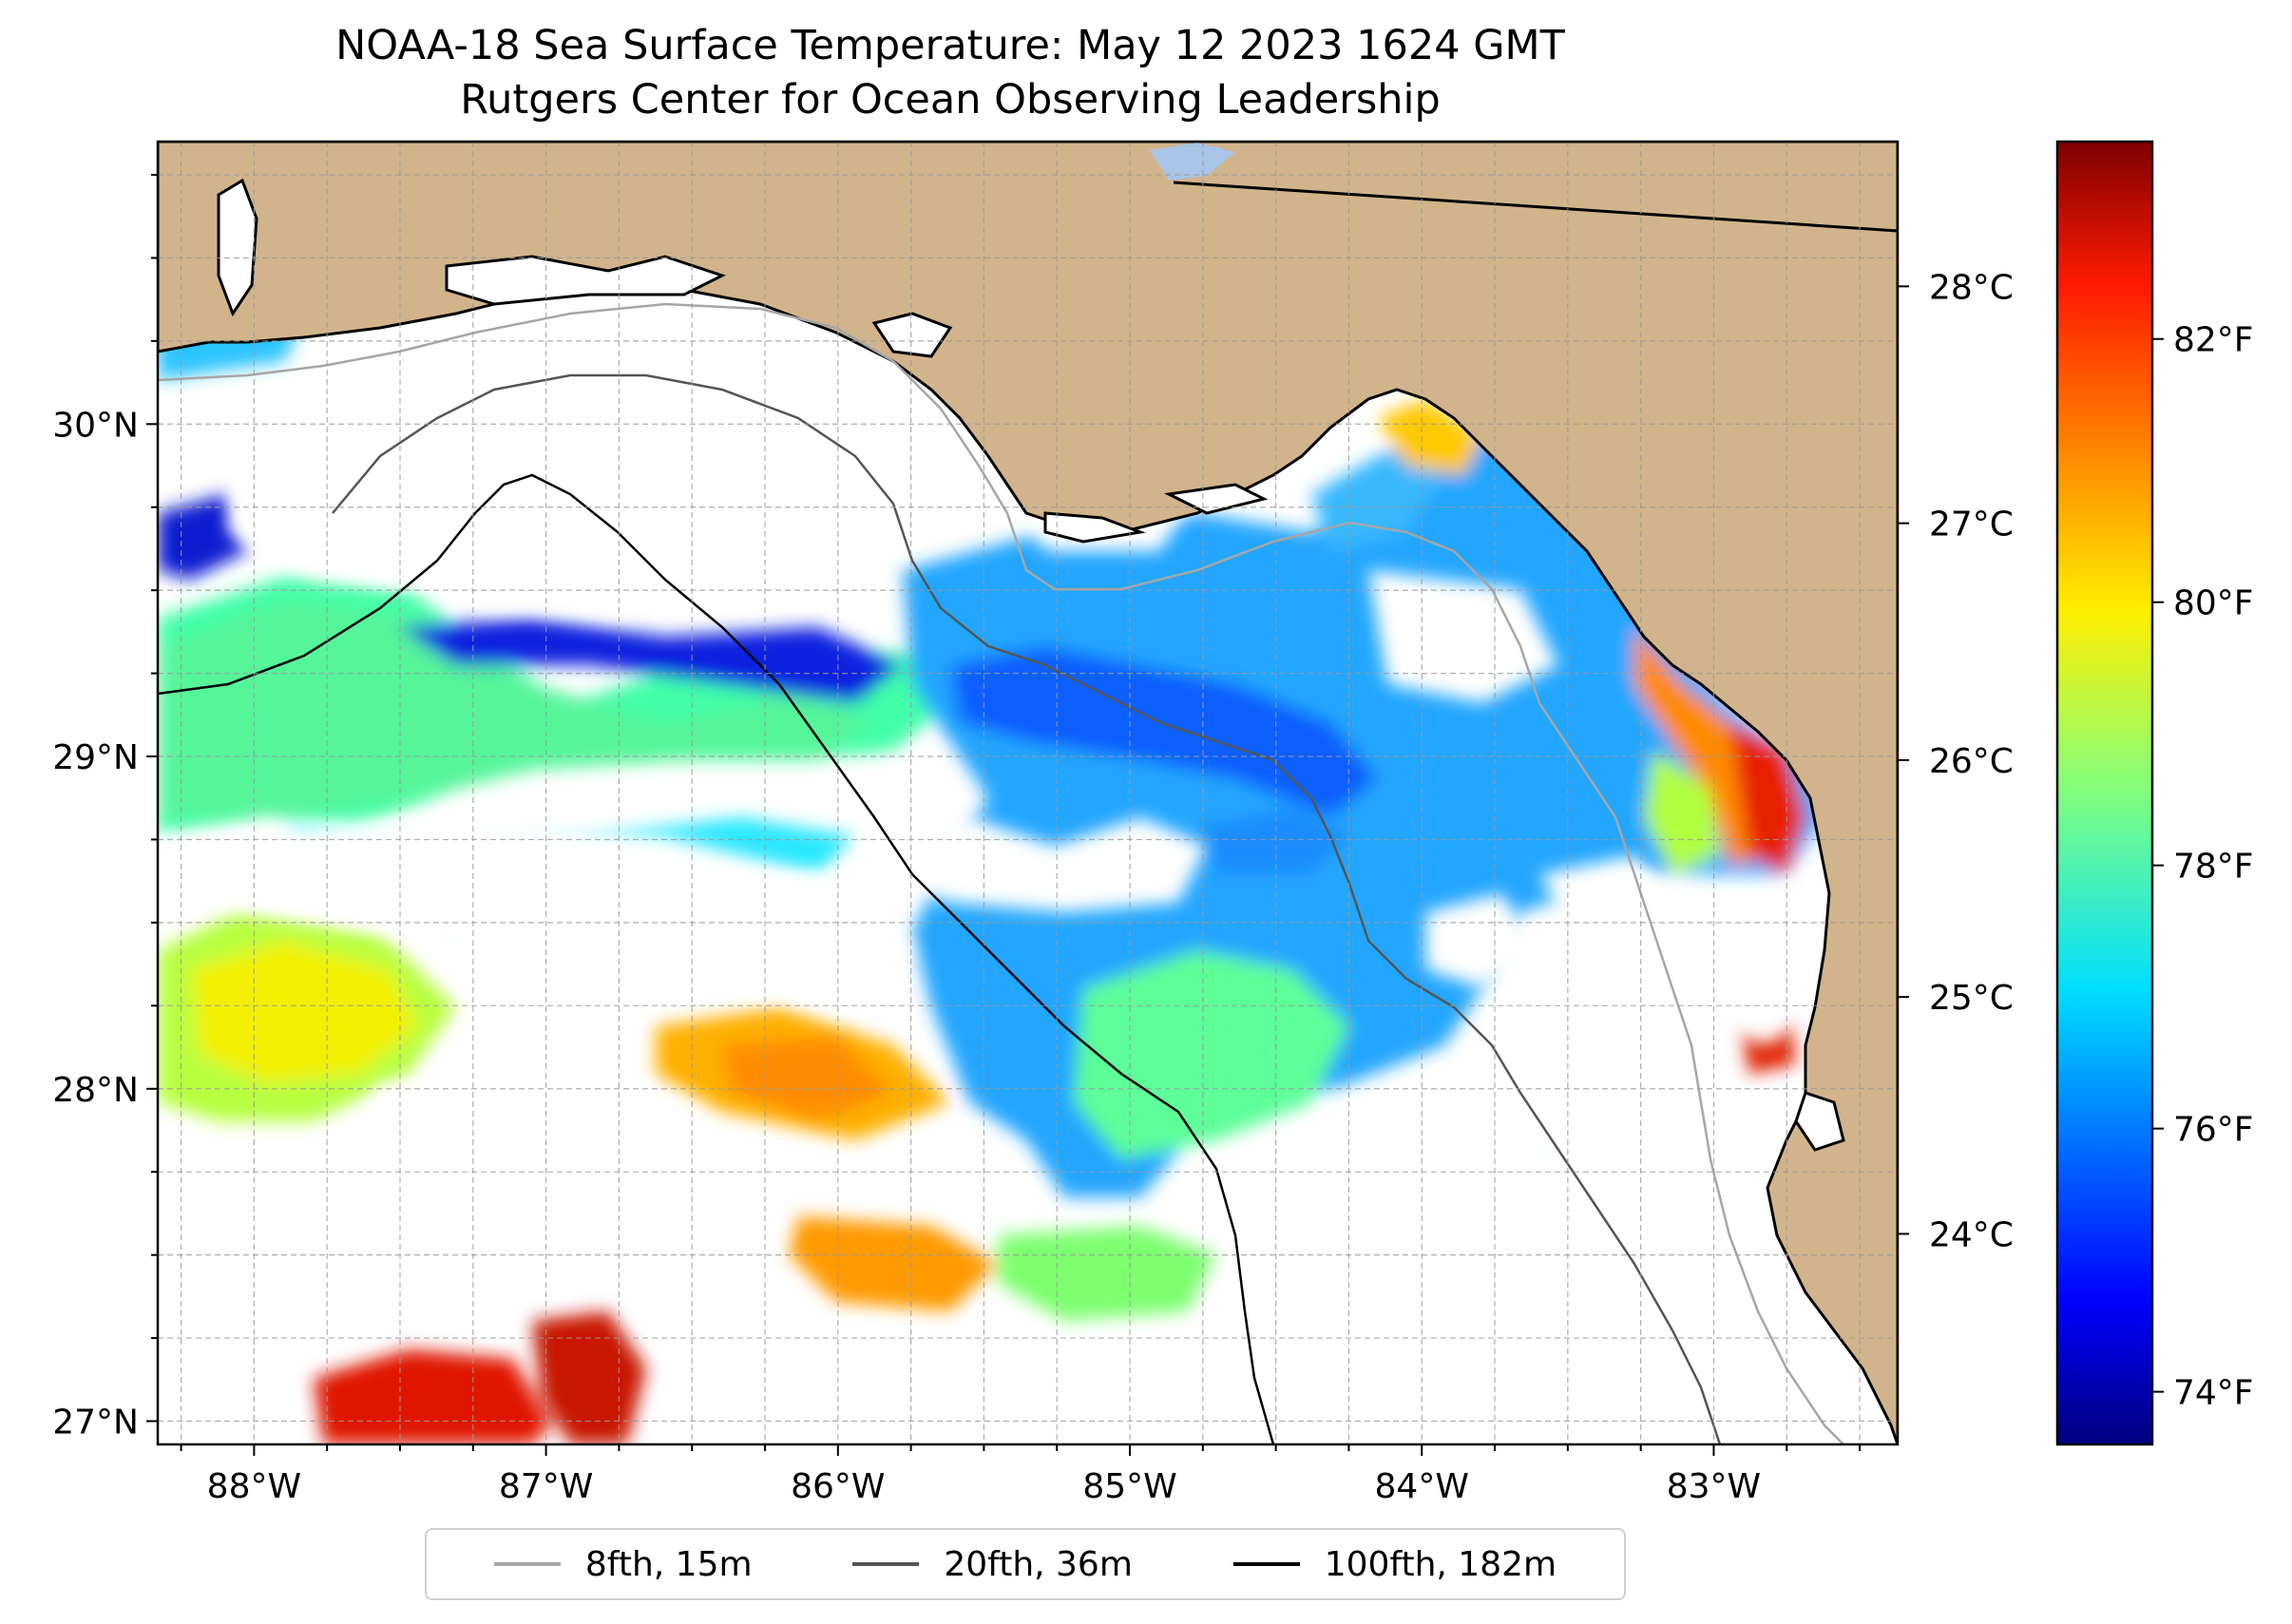 The width and height of the screenshot is (2292, 1624). What do you see at coordinates (2213, 1130) in the screenshot?
I see `fahrenheit-tick-label: 76°F` at bounding box center [2213, 1130].